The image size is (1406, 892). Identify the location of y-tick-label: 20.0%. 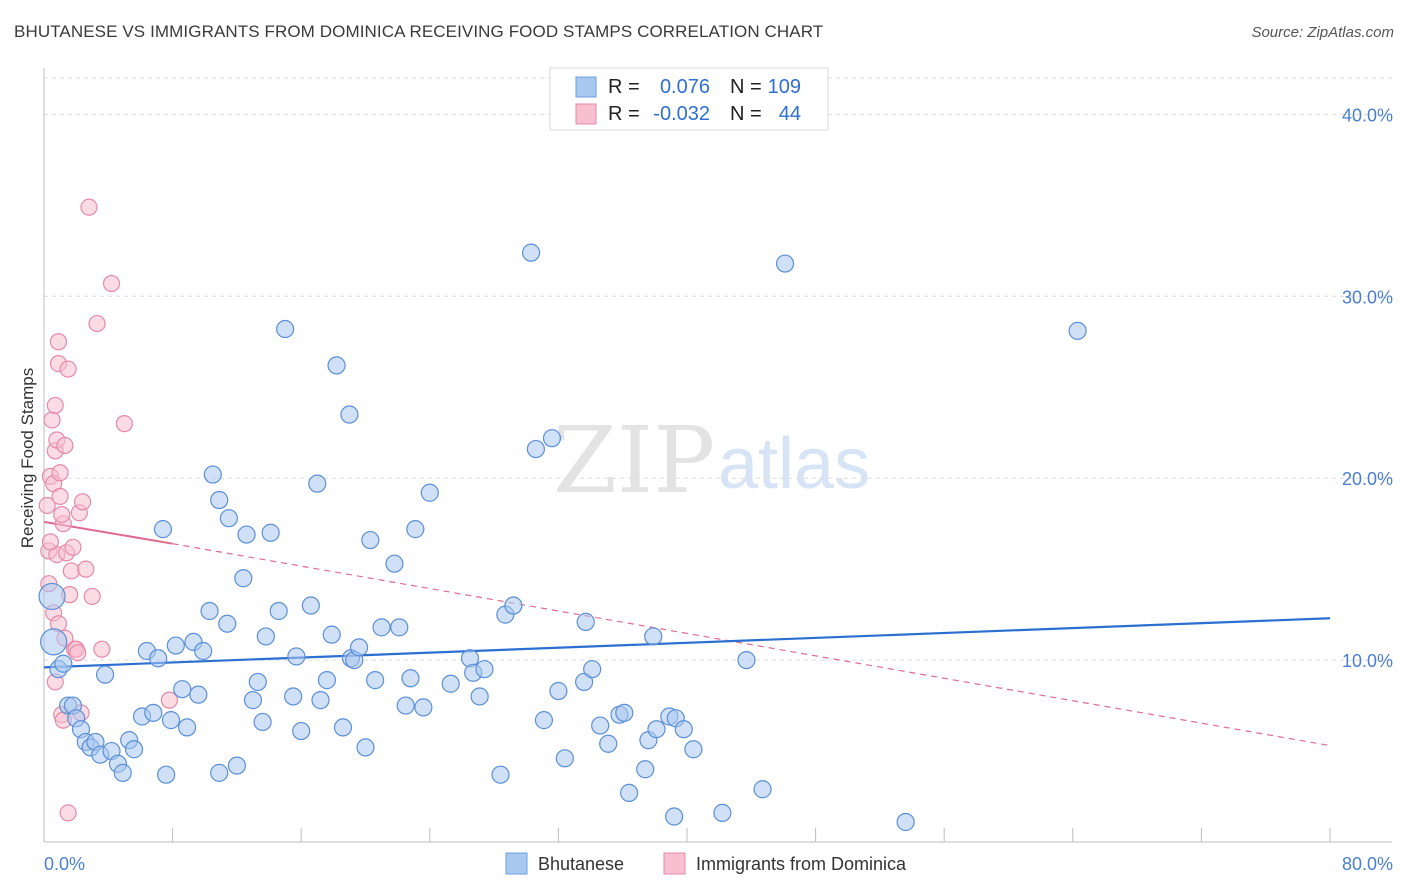
(1367, 479).